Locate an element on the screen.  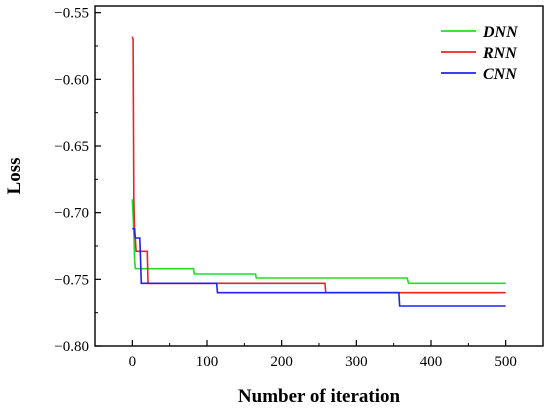
y-tick-label: −0.55 is located at coordinates (71, 14).